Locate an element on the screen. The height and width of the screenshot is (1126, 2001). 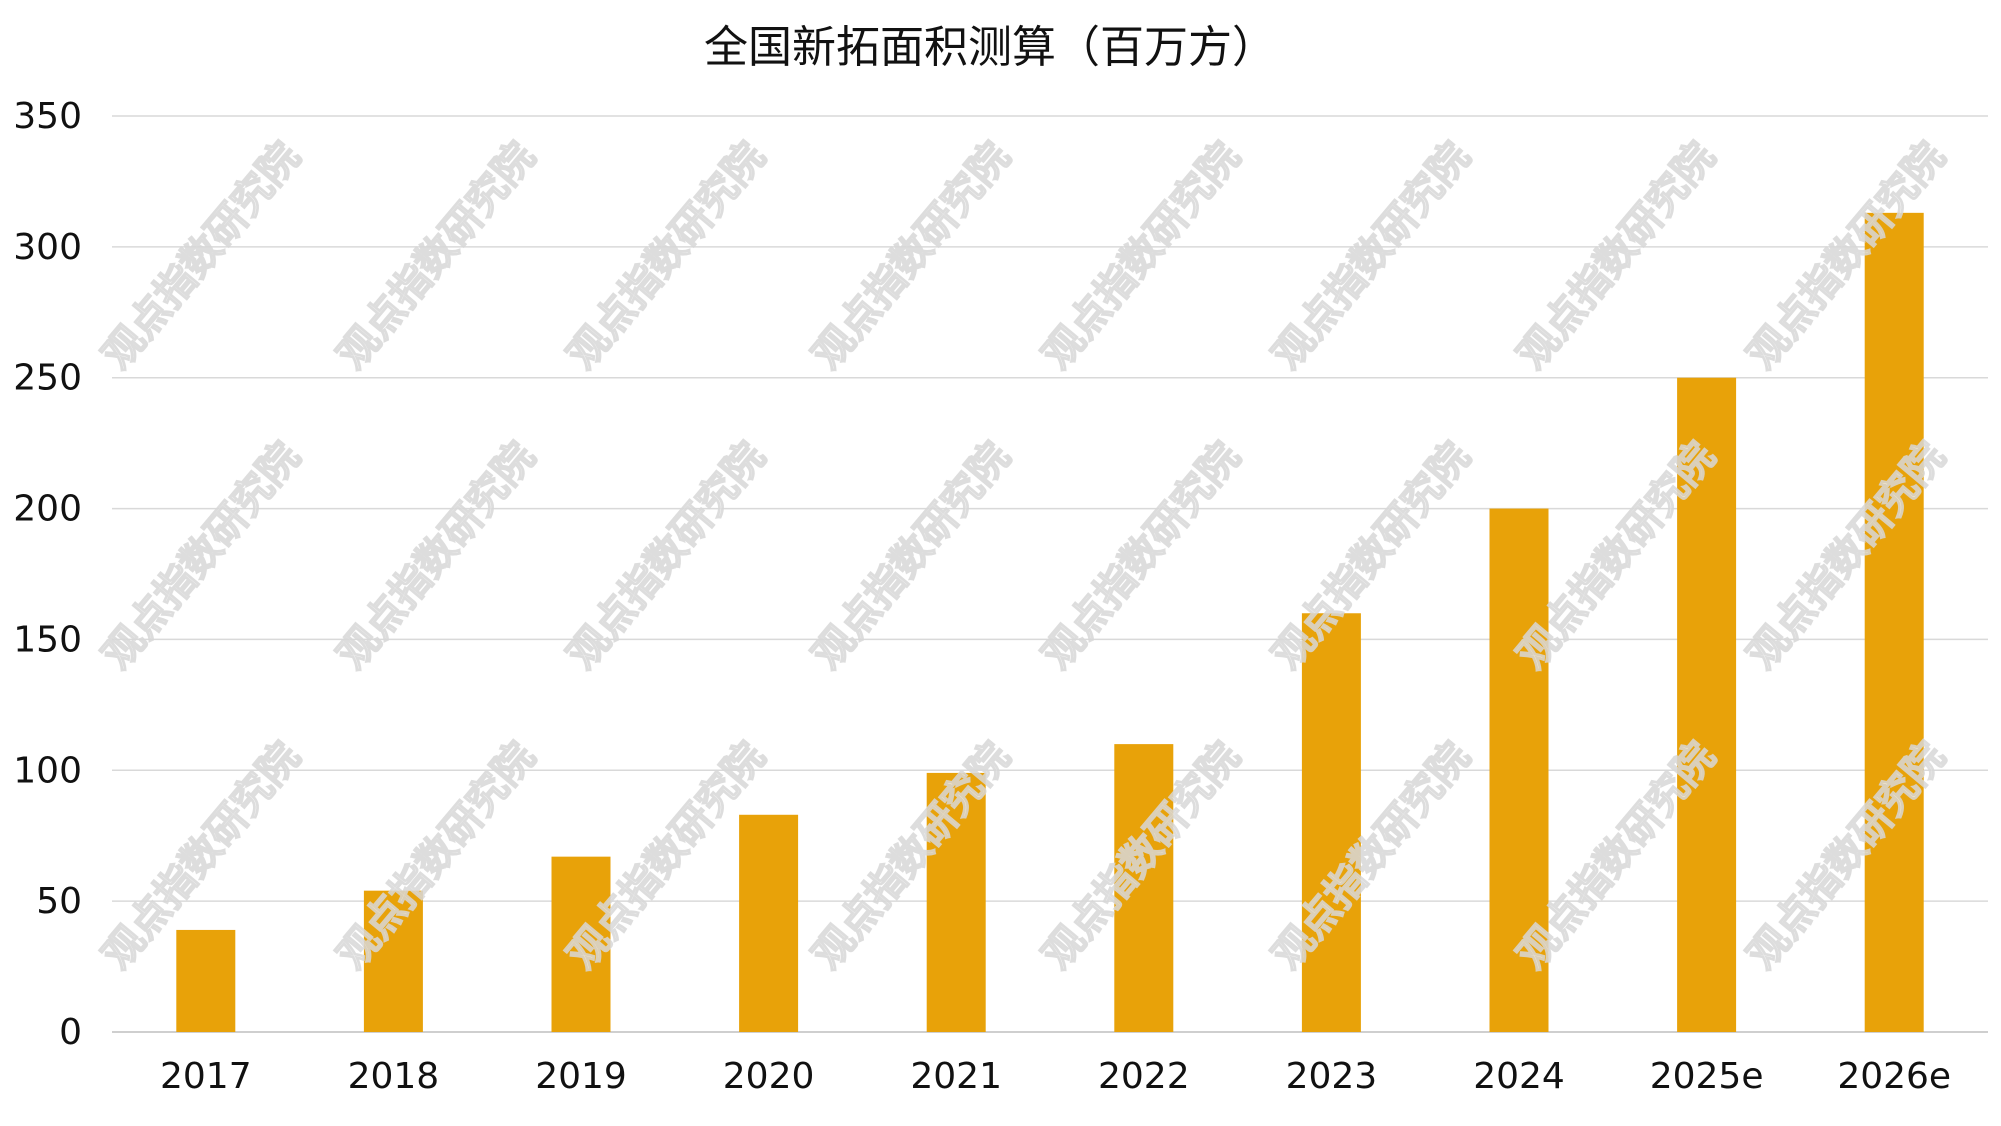
y-tick-label: 250 is located at coordinates (47, 378).